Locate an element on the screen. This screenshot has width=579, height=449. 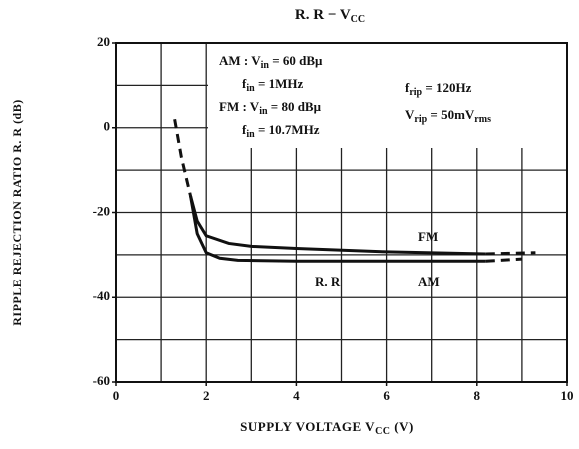
text-part: R. R is located at coordinates (328, 281).